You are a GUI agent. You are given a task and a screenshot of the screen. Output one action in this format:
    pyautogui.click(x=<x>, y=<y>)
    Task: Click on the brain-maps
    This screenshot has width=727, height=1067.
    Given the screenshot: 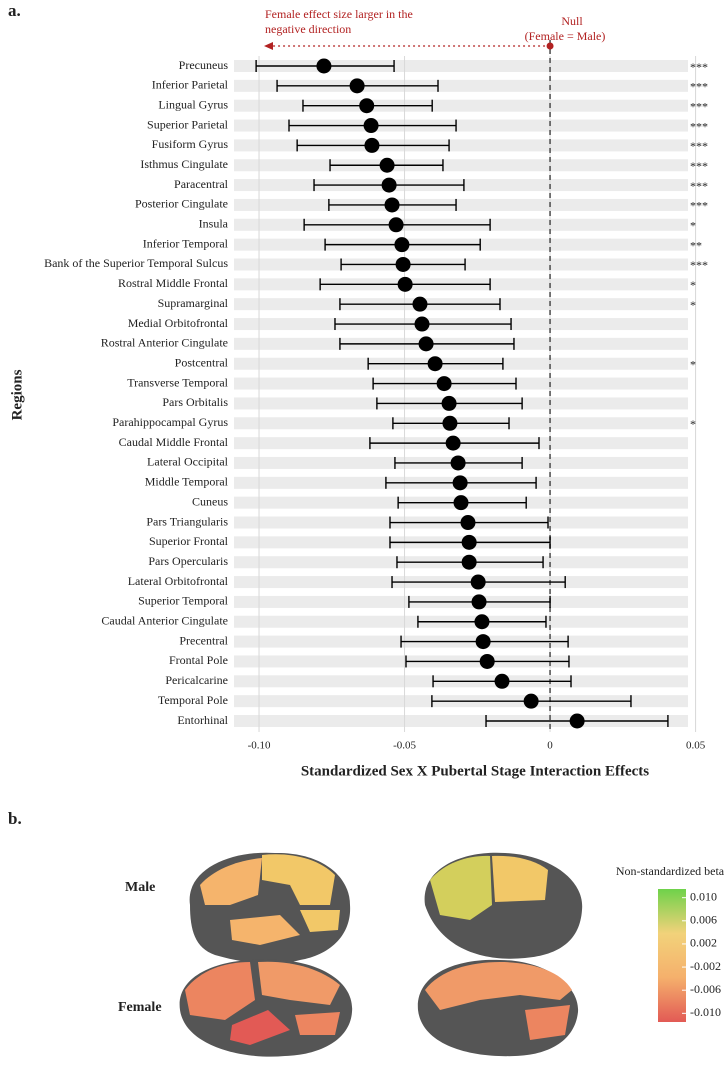 What is the action you would take?
    pyautogui.click(x=381, y=954)
    